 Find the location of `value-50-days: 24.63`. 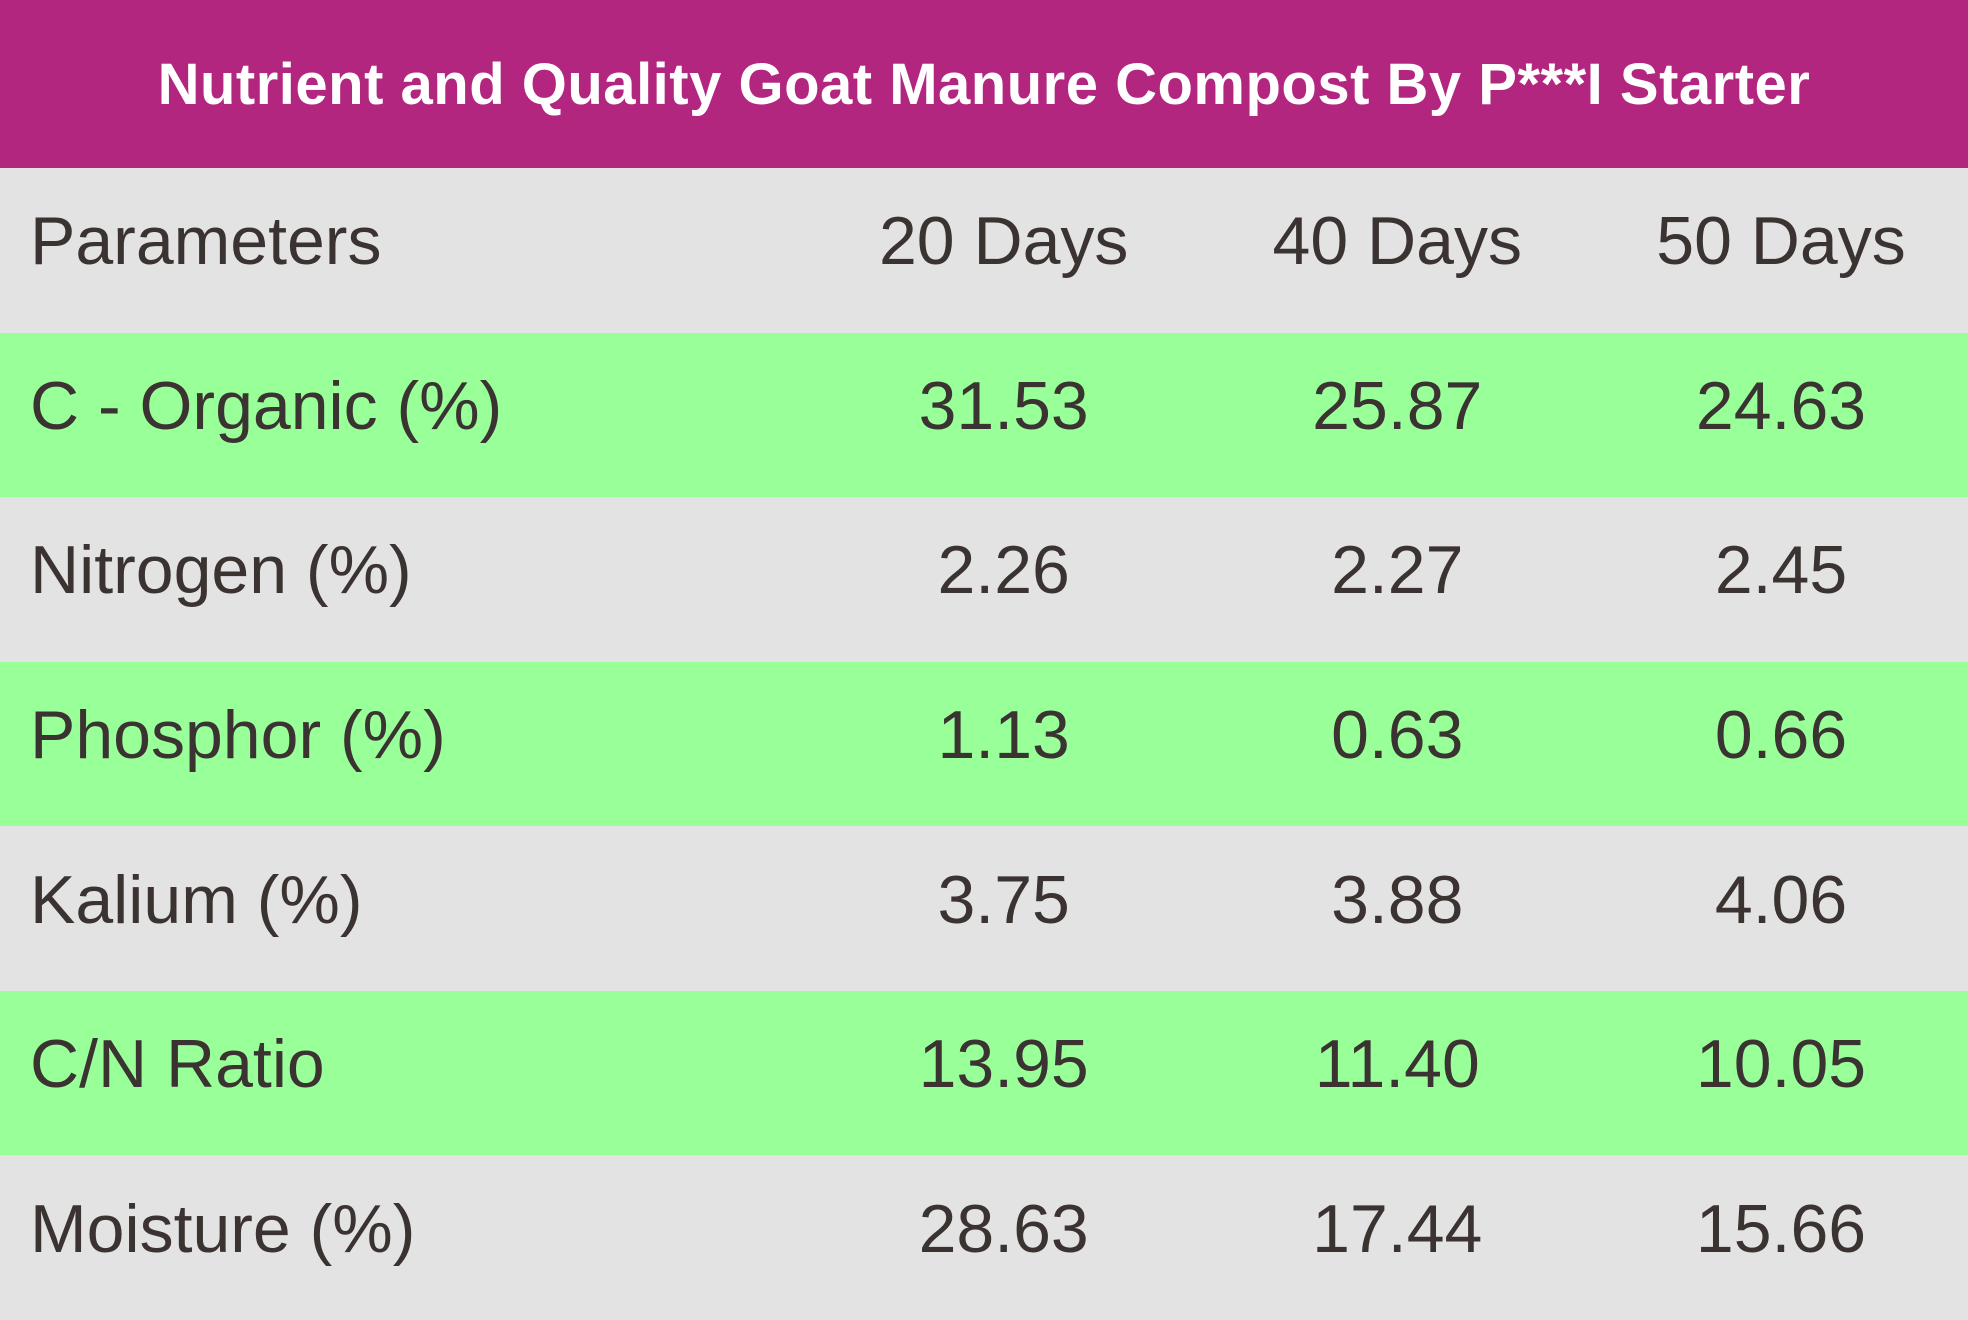

value-50-days: 24.63 is located at coordinates (1781, 405).